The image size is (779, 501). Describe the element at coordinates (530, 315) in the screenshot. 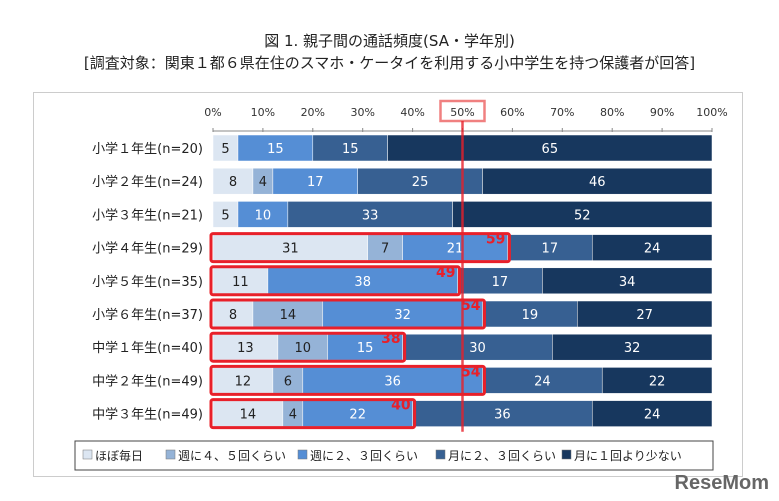

I see `data-label: 19` at that location.